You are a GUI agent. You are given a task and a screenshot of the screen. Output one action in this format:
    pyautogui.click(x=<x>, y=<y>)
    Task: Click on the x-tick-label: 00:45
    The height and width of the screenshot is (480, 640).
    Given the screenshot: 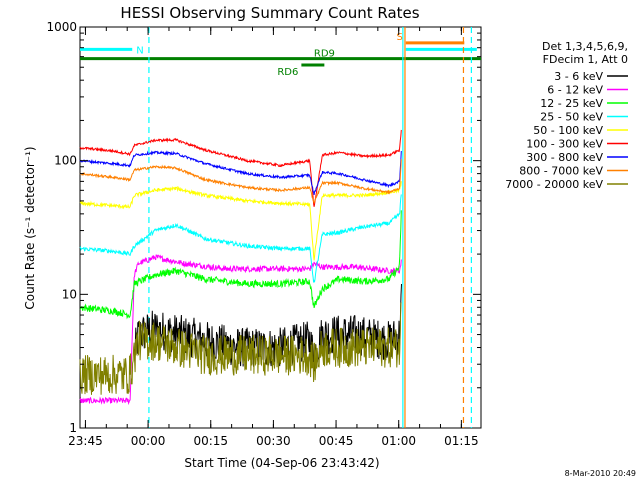 What is the action you would take?
    pyautogui.click(x=336, y=441)
    